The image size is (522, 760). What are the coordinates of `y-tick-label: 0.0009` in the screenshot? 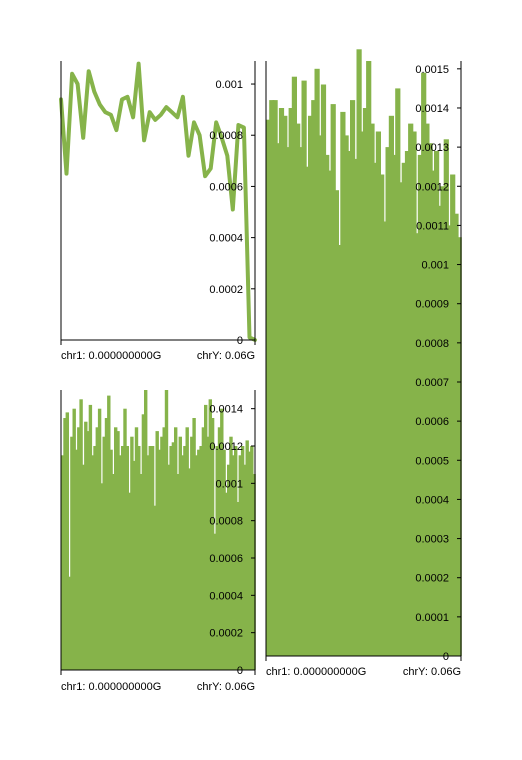 It's located at (432, 305).